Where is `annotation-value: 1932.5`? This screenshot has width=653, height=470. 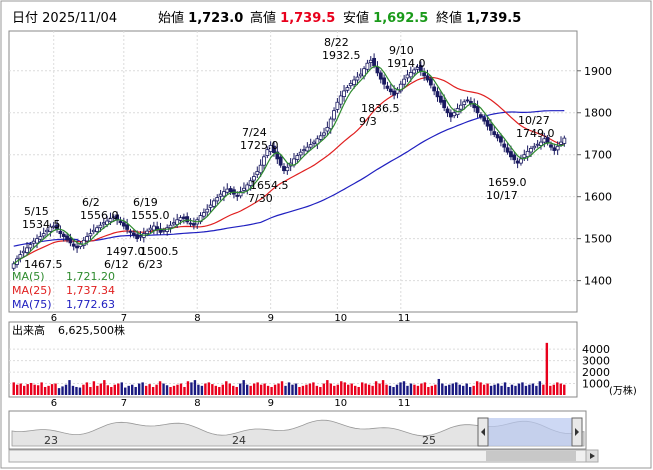 annotation-value: 1932.5 is located at coordinates (341, 55).